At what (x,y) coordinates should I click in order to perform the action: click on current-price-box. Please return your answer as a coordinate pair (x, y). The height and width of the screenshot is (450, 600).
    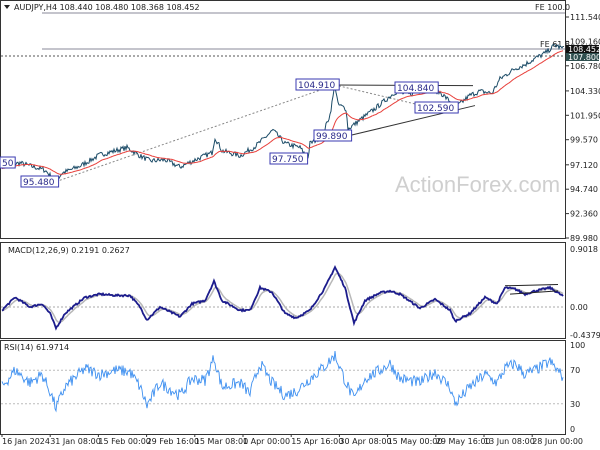
    Looking at the image, I should click on (582, 49).